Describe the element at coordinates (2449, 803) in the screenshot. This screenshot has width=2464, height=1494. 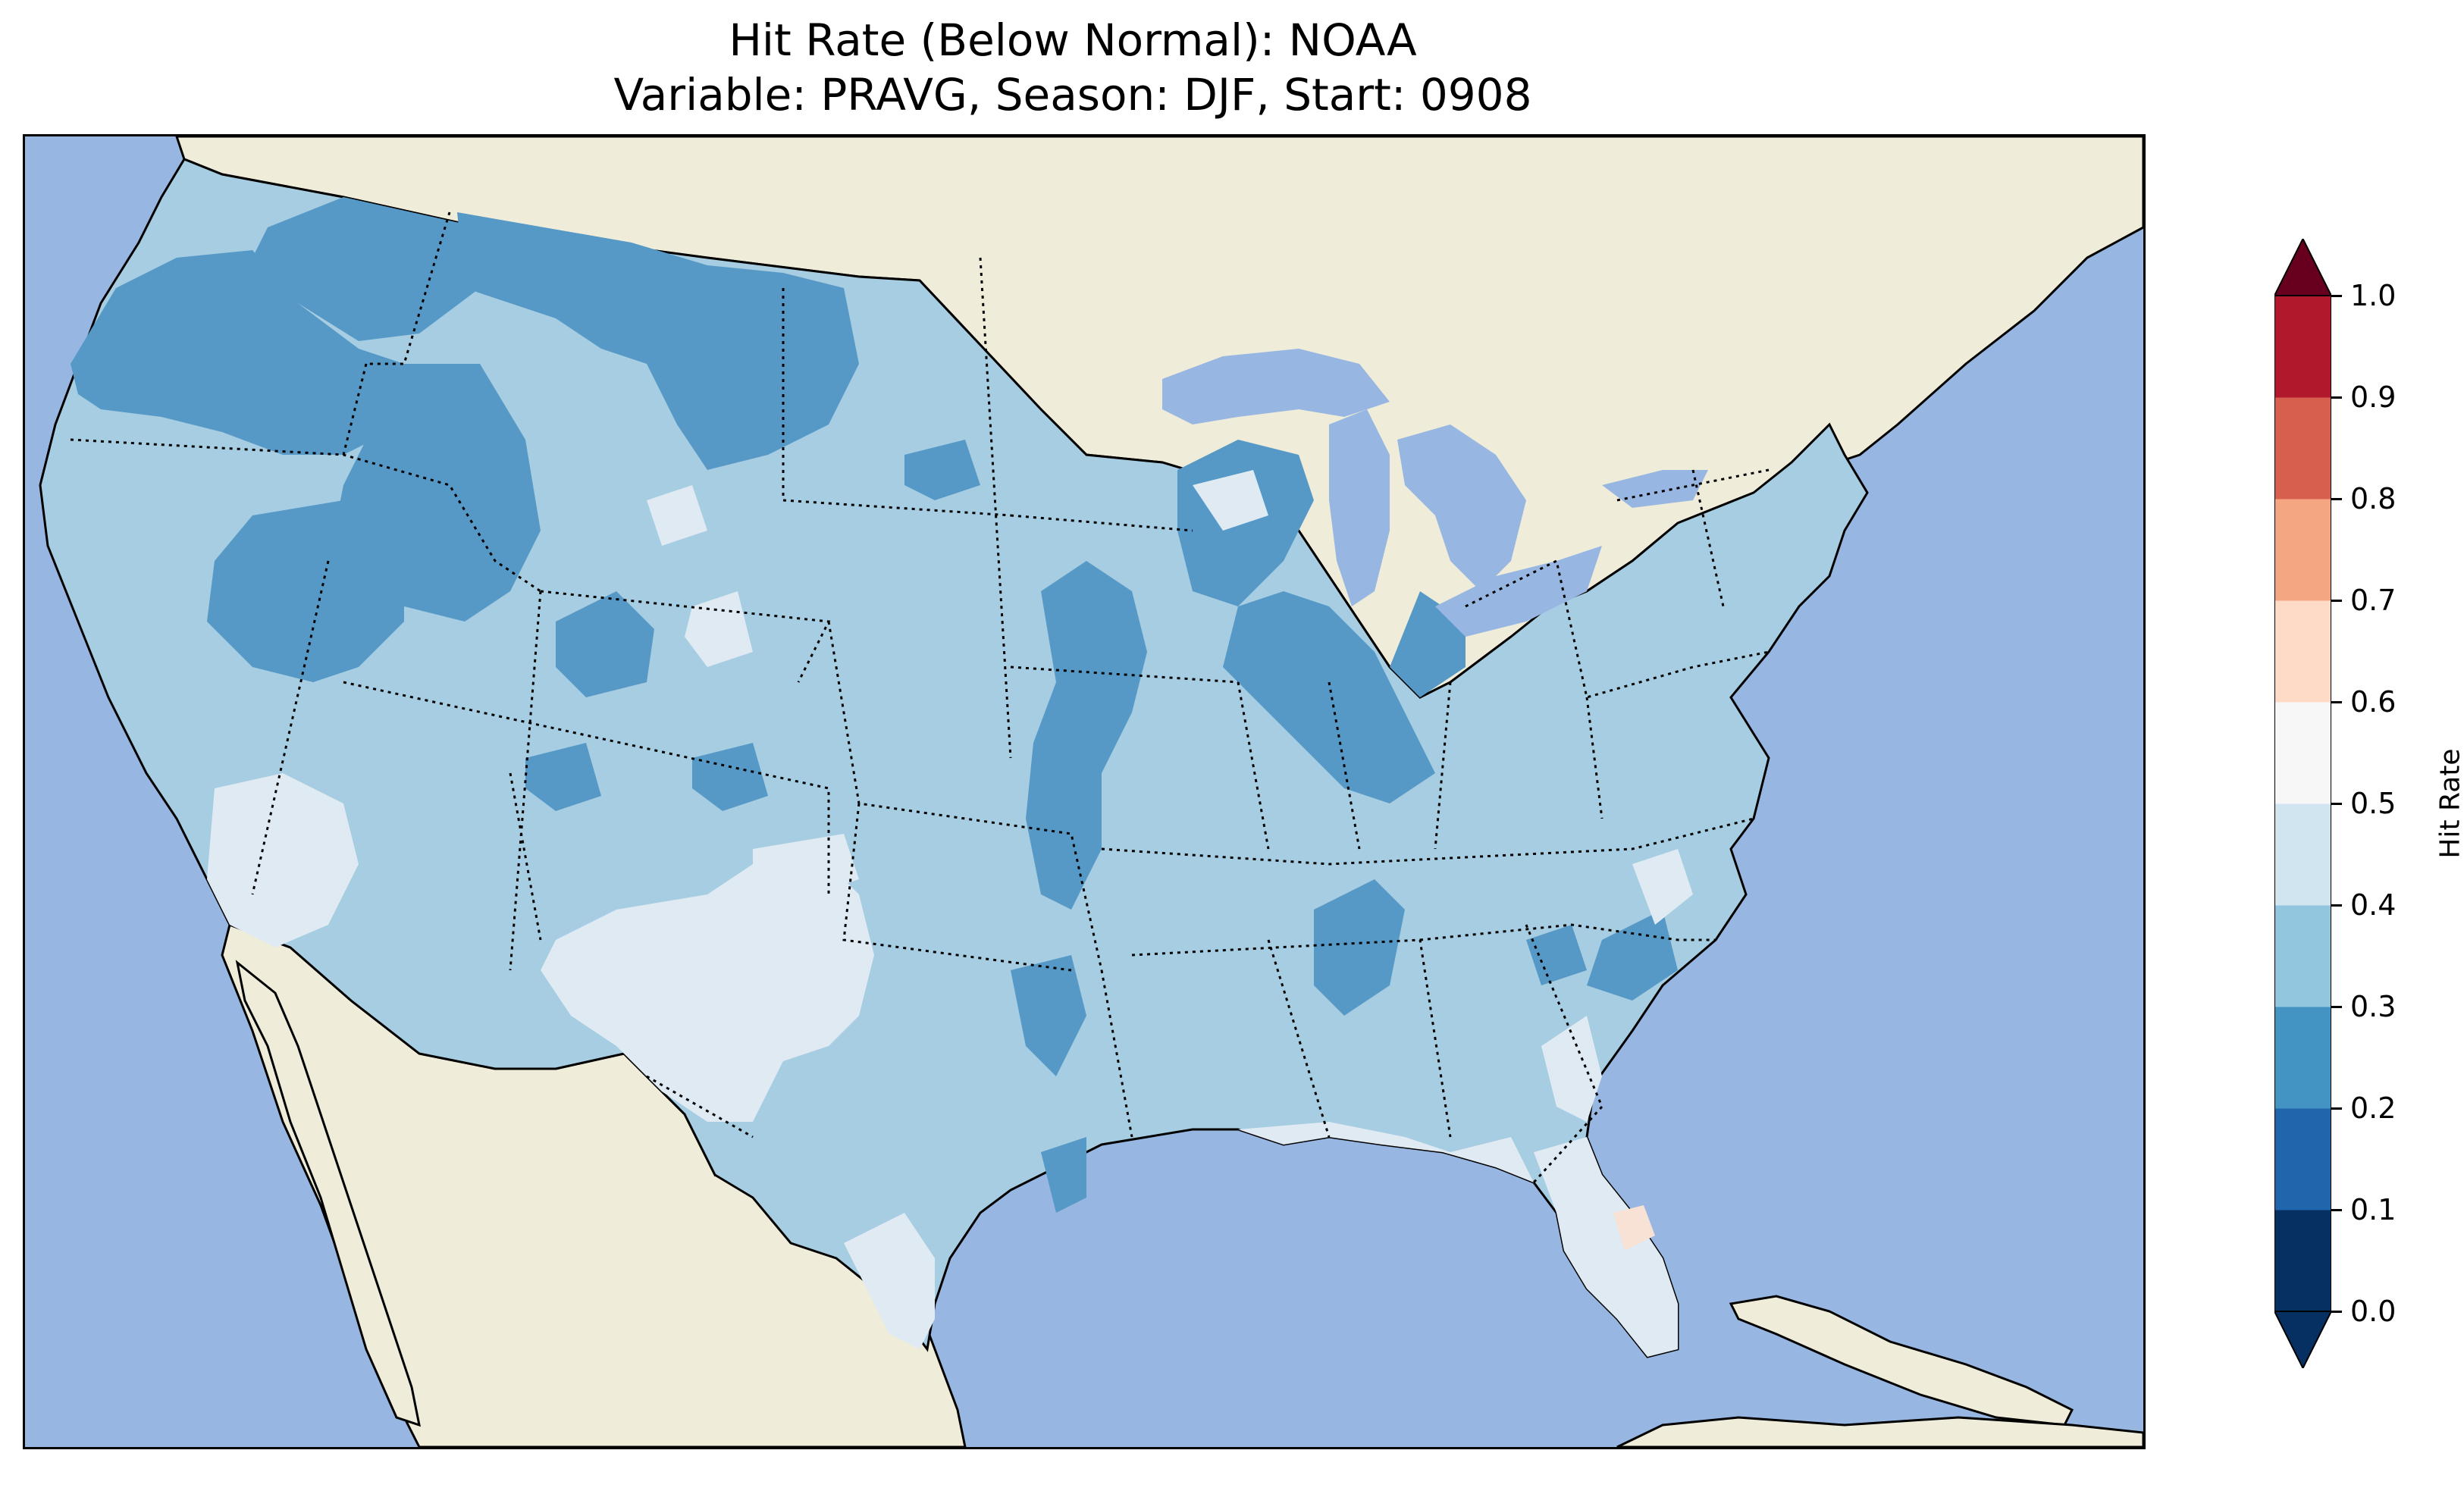
I see `colorbar-label: Hit Rate` at that location.